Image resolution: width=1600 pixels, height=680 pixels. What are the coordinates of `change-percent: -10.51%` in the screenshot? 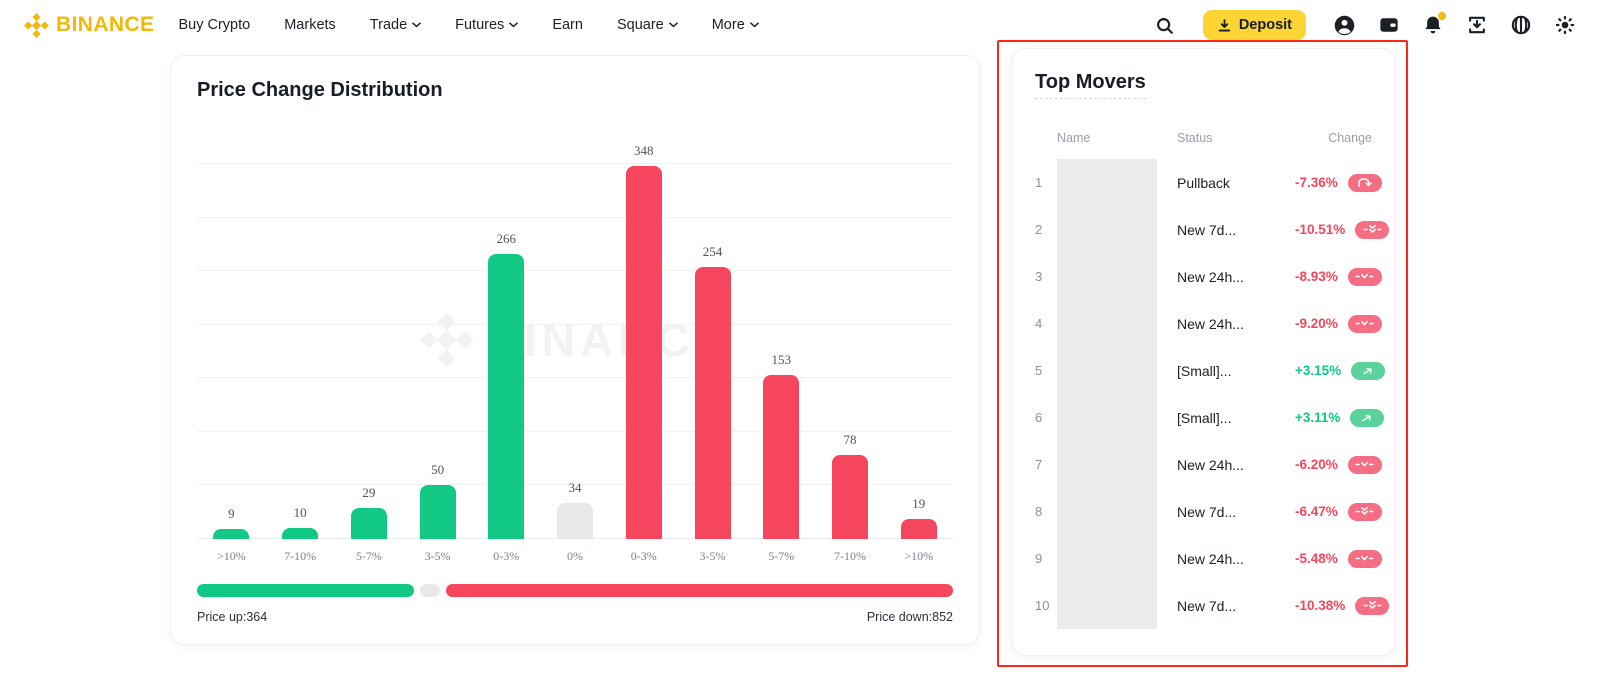 It's located at (1320, 229).